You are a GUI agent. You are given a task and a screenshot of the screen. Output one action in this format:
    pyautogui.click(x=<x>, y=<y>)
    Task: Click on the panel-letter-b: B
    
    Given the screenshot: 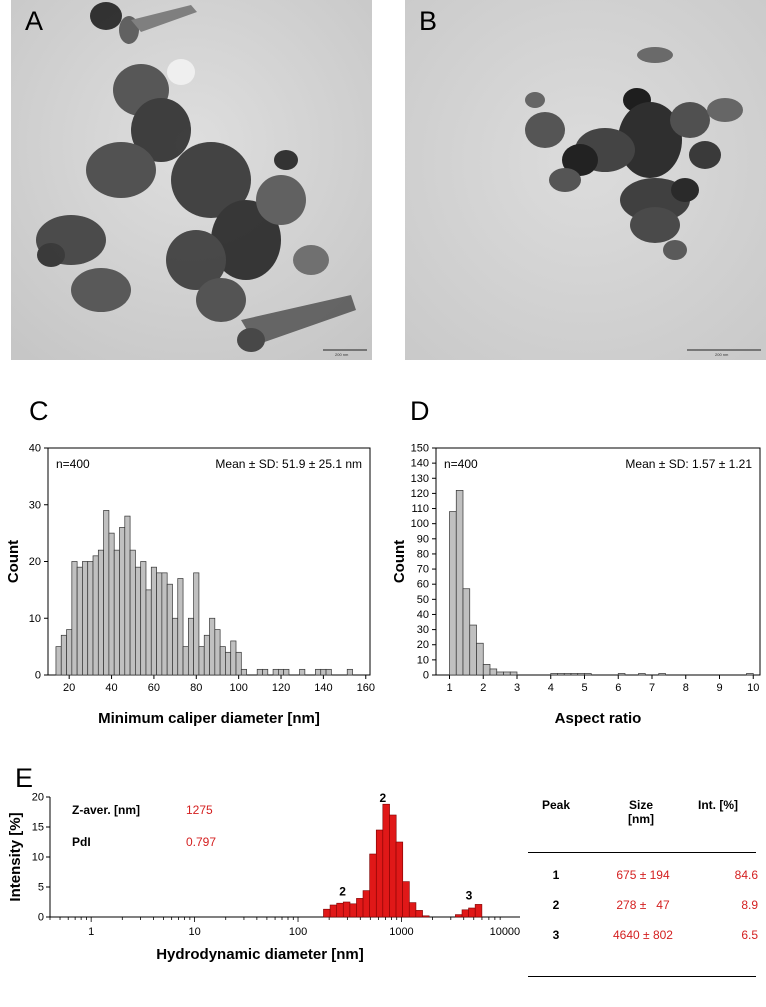 What is the action you would take?
    pyautogui.click(x=428, y=21)
    